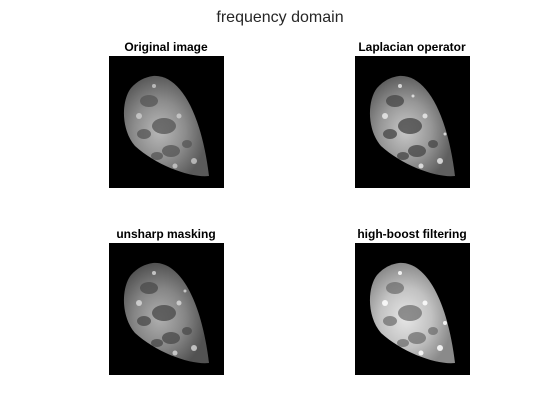 The width and height of the screenshot is (560, 420). I want to click on subplot-title-laplacian: Laplacian operator, so click(412, 47).